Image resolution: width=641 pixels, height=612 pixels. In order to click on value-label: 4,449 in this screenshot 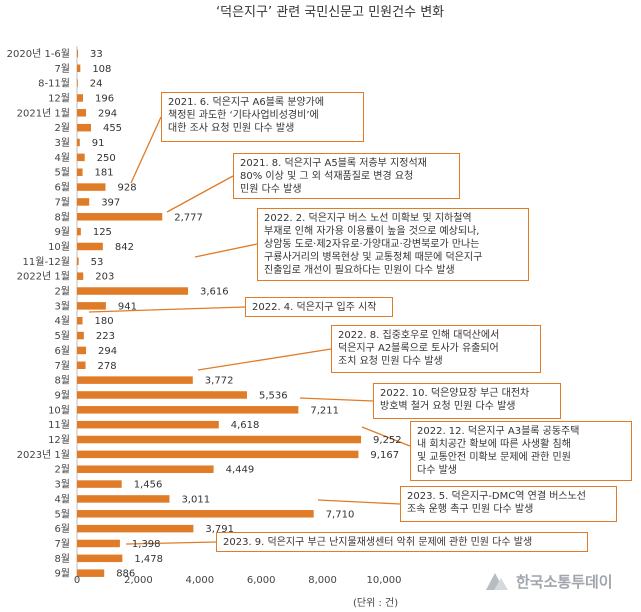, I will do `click(240, 470)`.